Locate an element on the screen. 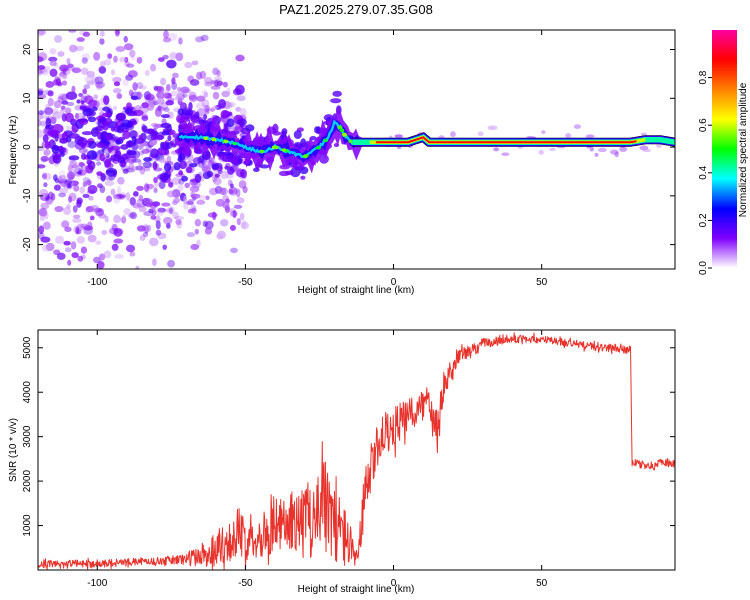 The height and width of the screenshot is (600, 750). colorbar-tick-label: 0.2 is located at coordinates (703, 220).